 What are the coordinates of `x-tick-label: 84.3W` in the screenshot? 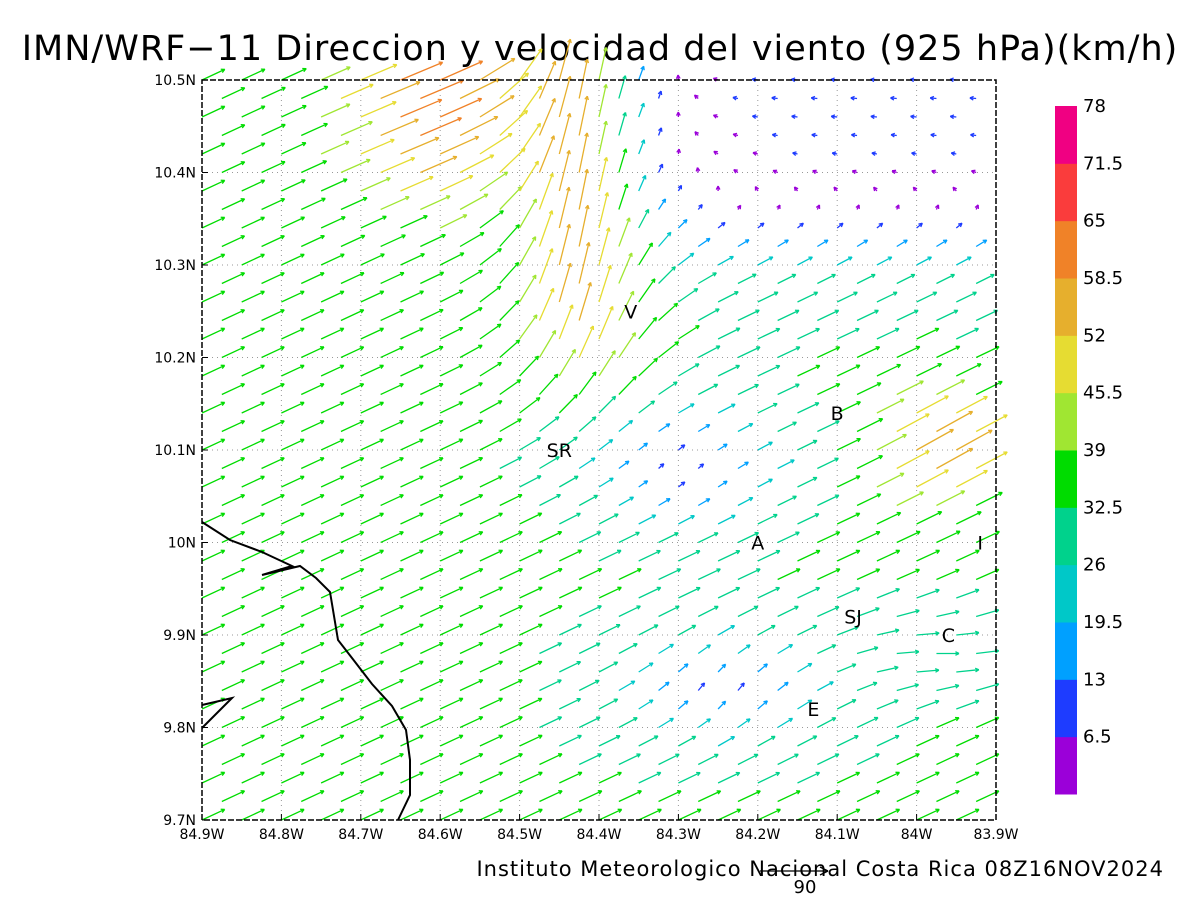 It's located at (678, 835).